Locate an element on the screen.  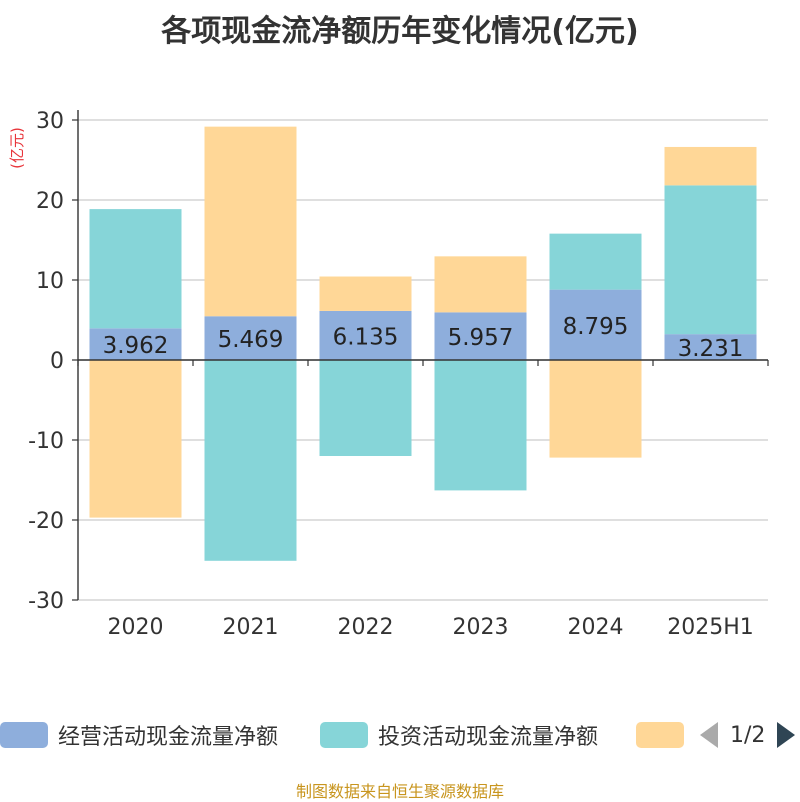
x-tick-label: 2021 is located at coordinates (251, 627).